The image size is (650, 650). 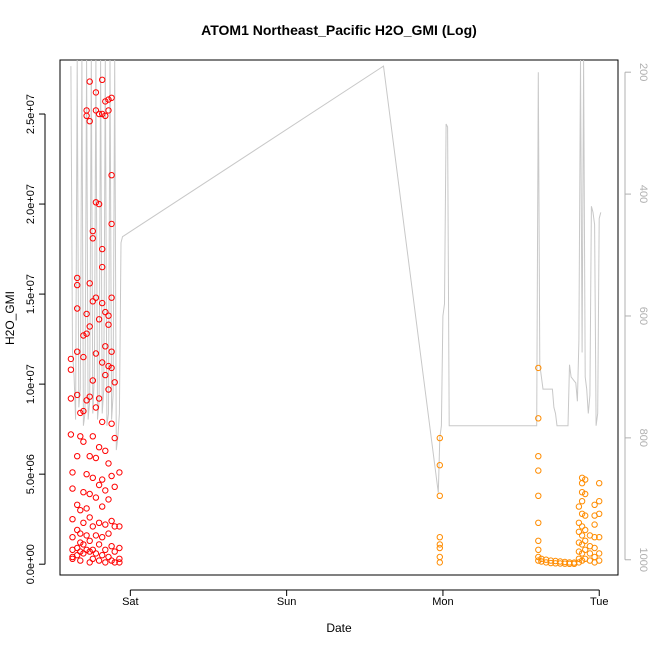 I want to click on y-tick-label: 2.0e+07, so click(x=31, y=204).